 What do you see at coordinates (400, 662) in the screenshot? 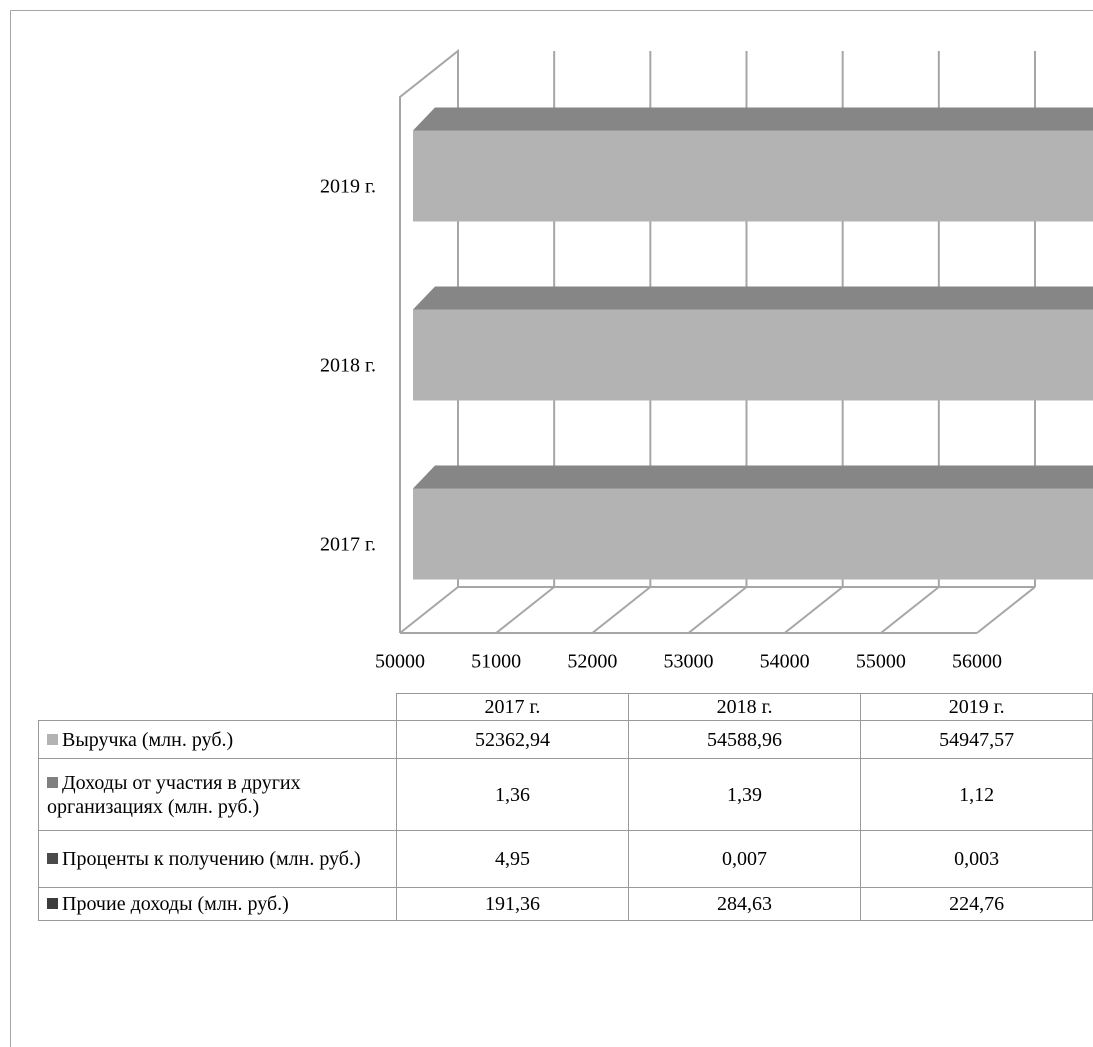
I see `x-tick-label: 50000` at bounding box center [400, 662].